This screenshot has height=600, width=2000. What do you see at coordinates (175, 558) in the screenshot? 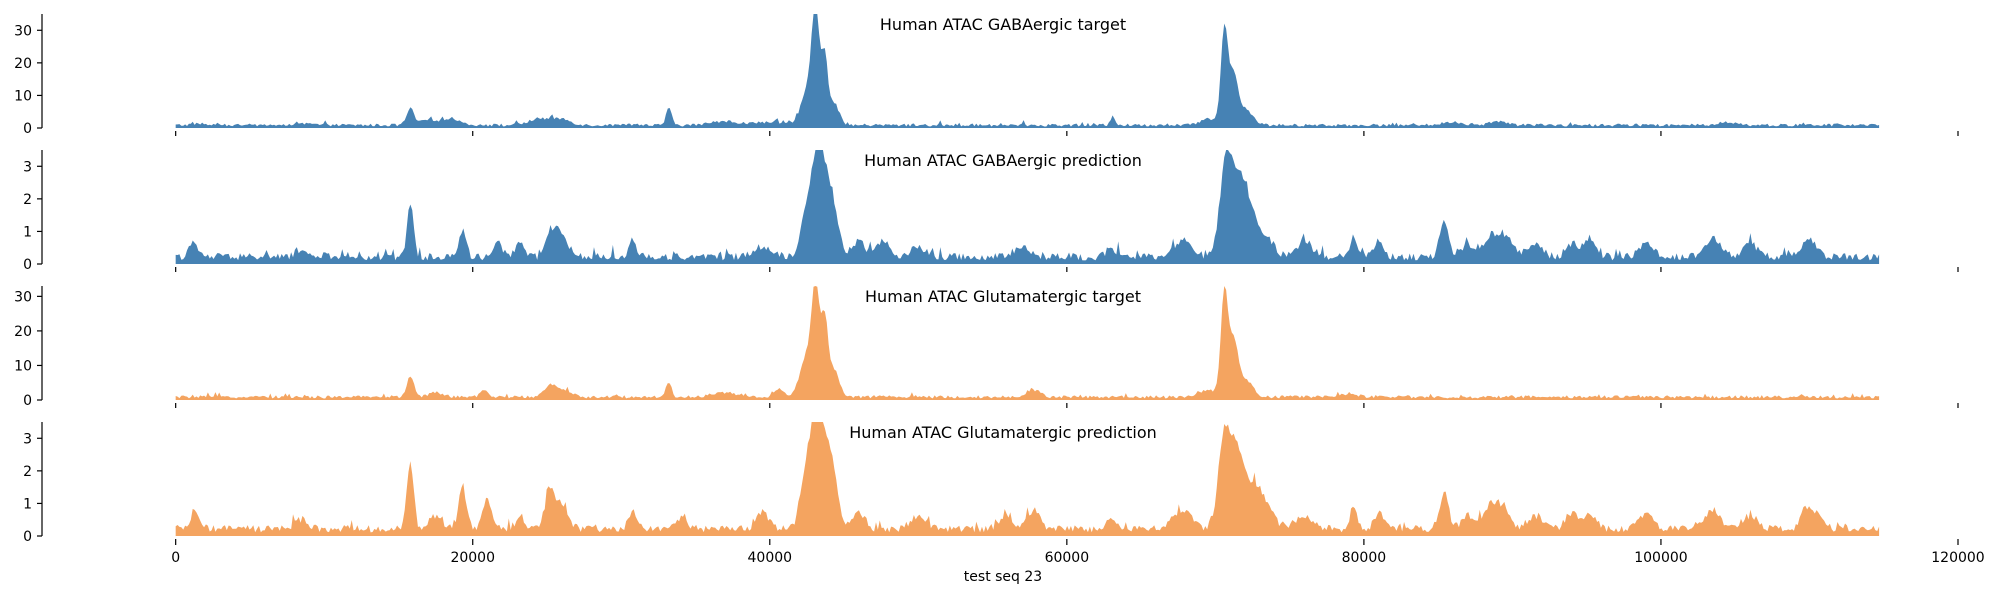
I see `x-tick-label: 0` at bounding box center [175, 558].